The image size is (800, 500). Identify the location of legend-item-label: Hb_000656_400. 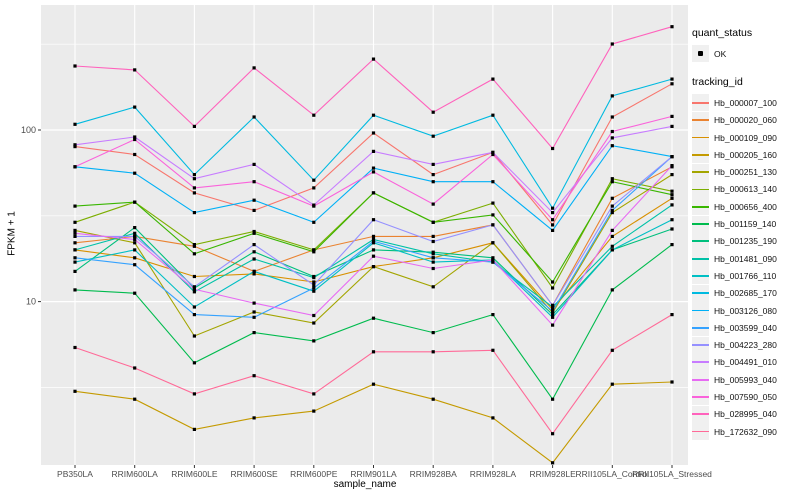
(745, 206).